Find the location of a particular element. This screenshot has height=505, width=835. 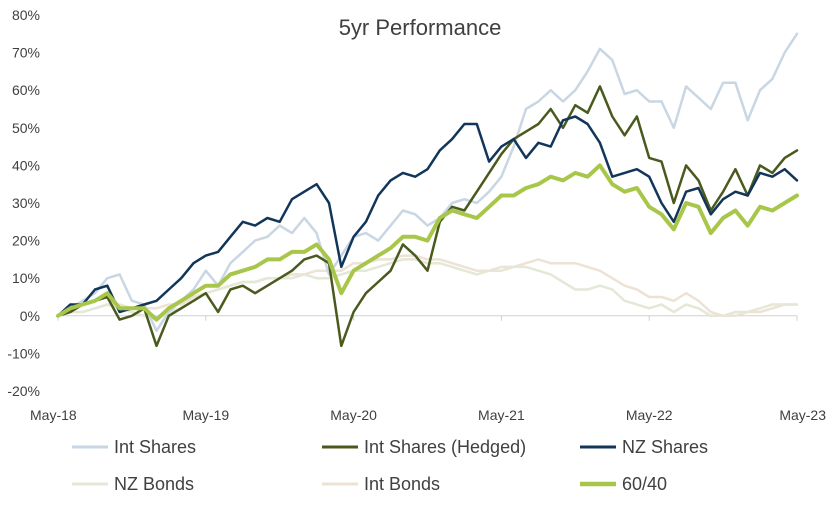

legend-item: 60/40 is located at coordinates (623, 484).